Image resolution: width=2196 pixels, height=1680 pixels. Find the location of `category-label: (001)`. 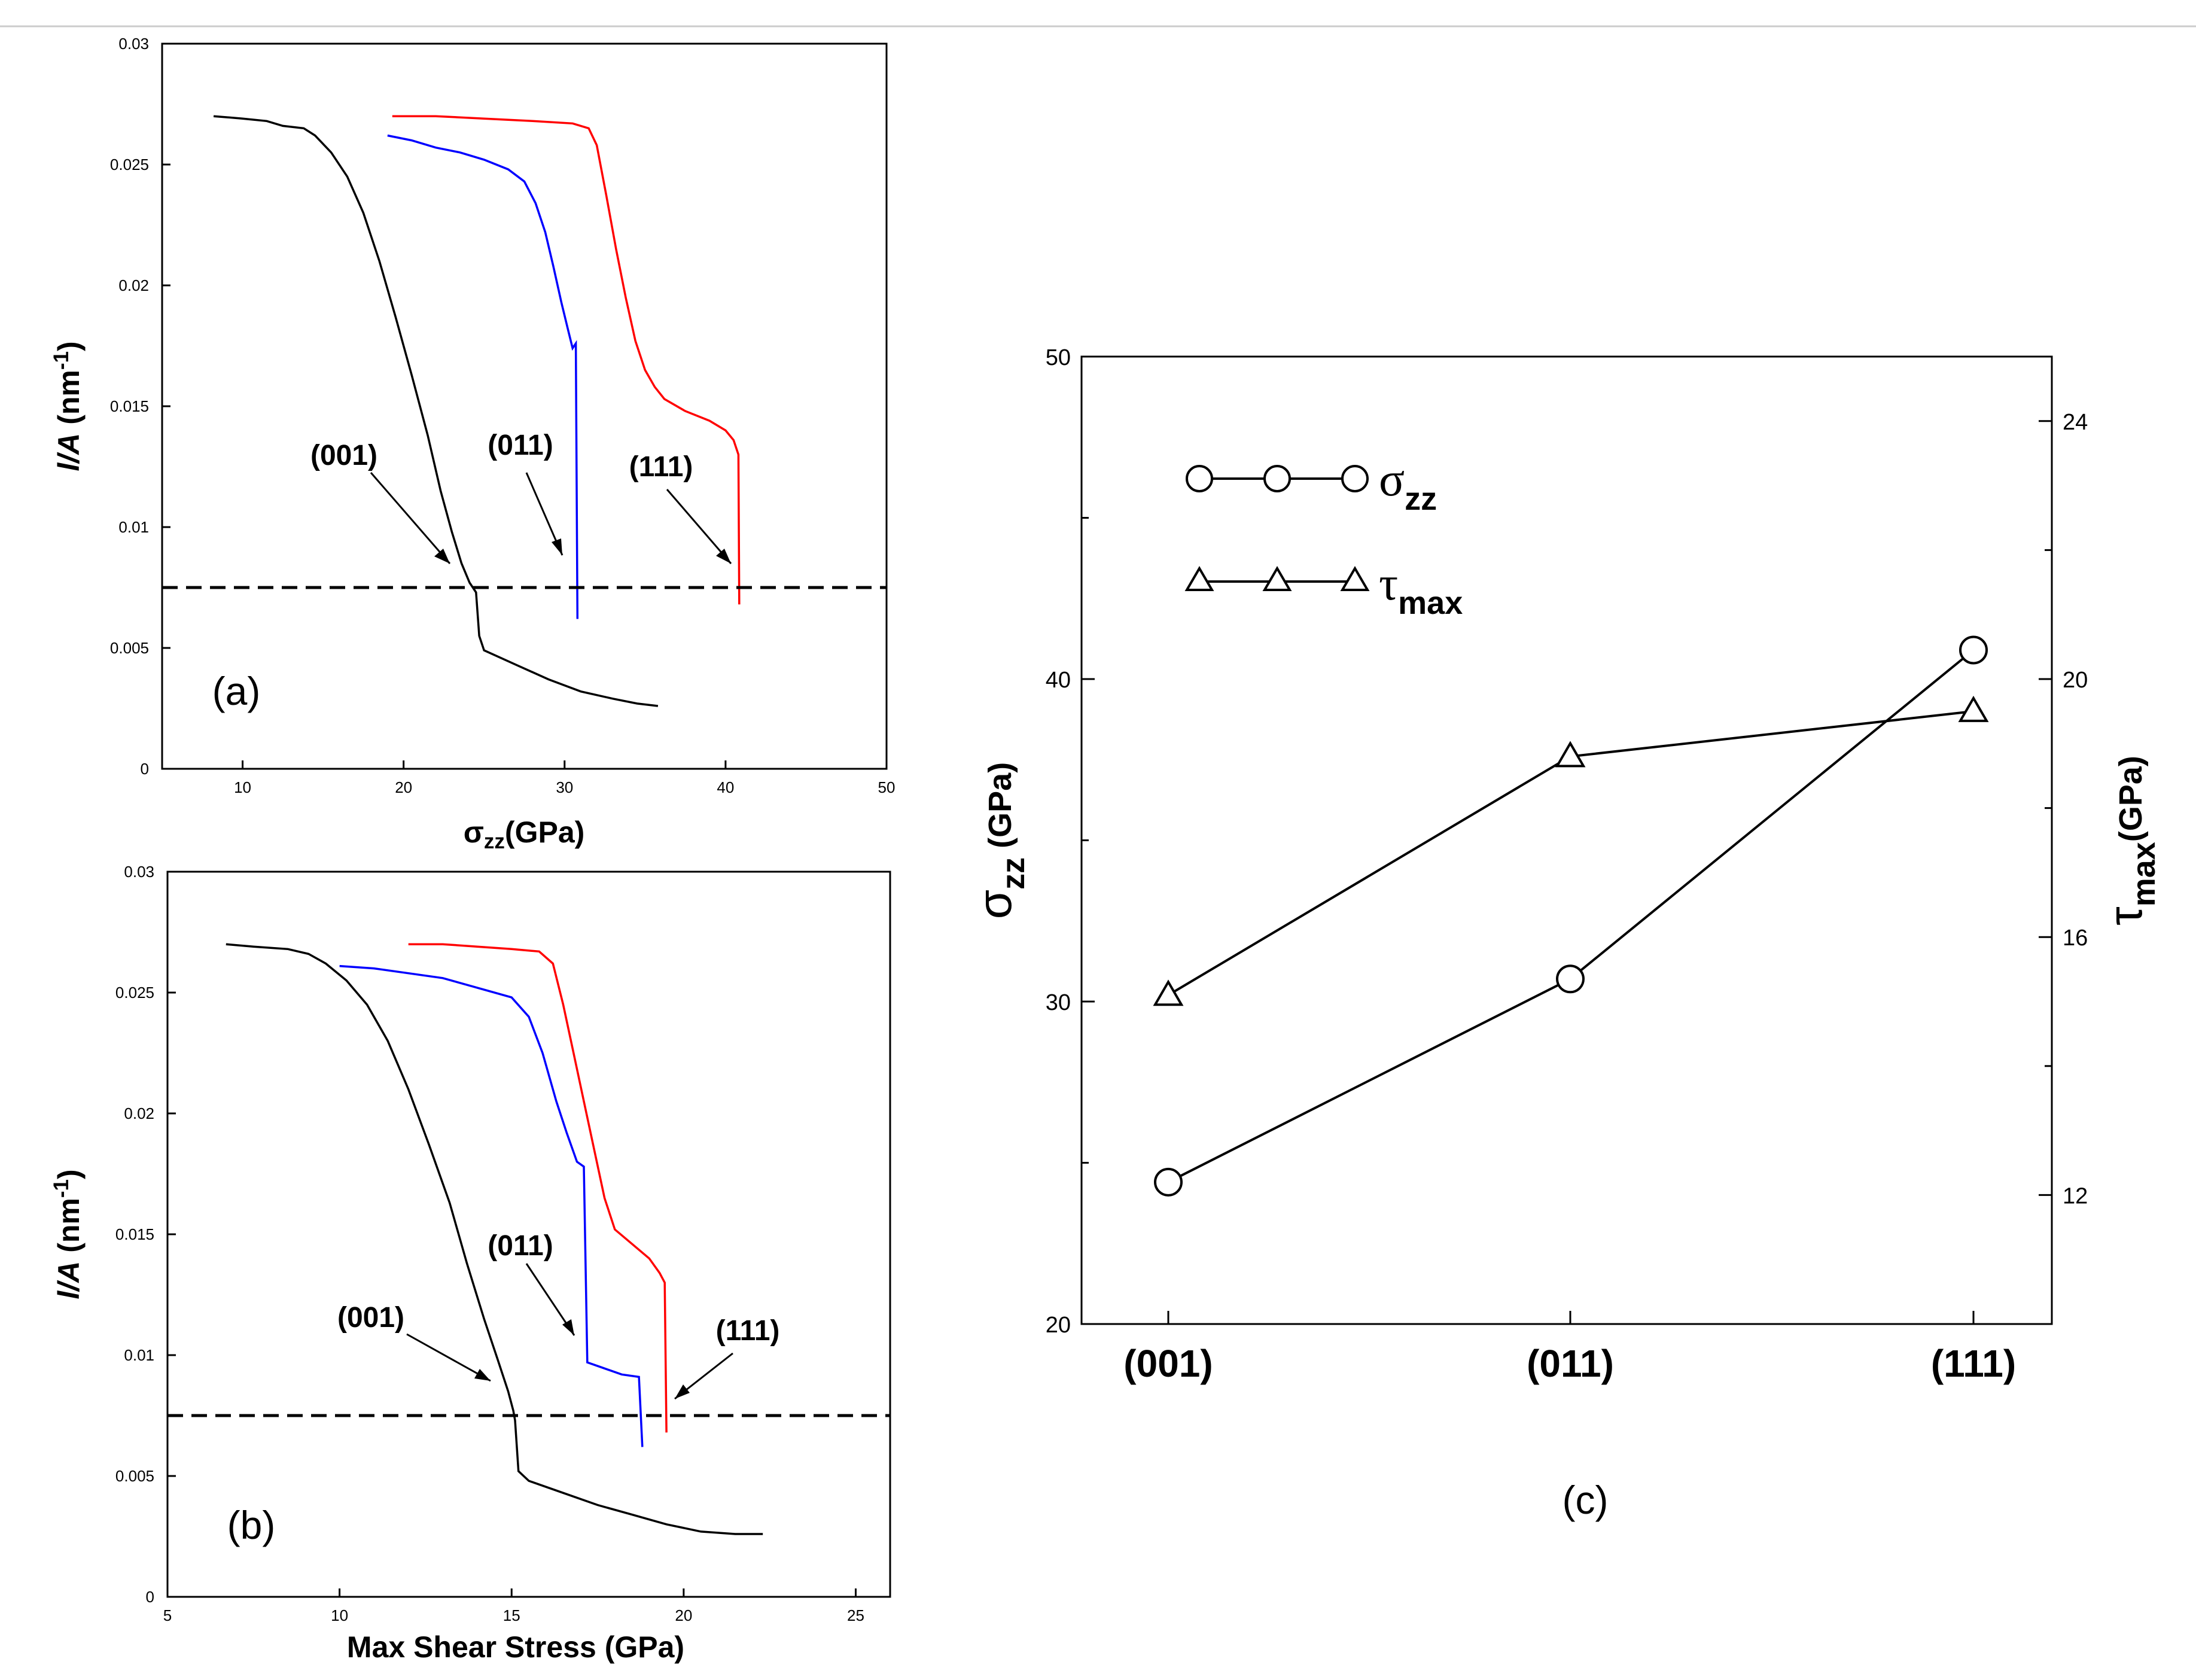

category-label: (001) is located at coordinates (1168, 1363).